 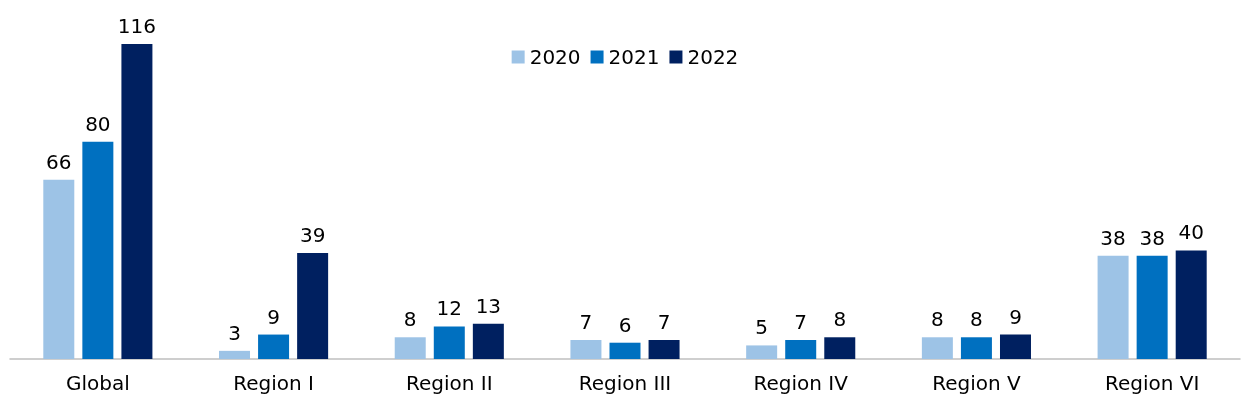 What do you see at coordinates (625, 324) in the screenshot?
I see `data-label: 6` at bounding box center [625, 324].